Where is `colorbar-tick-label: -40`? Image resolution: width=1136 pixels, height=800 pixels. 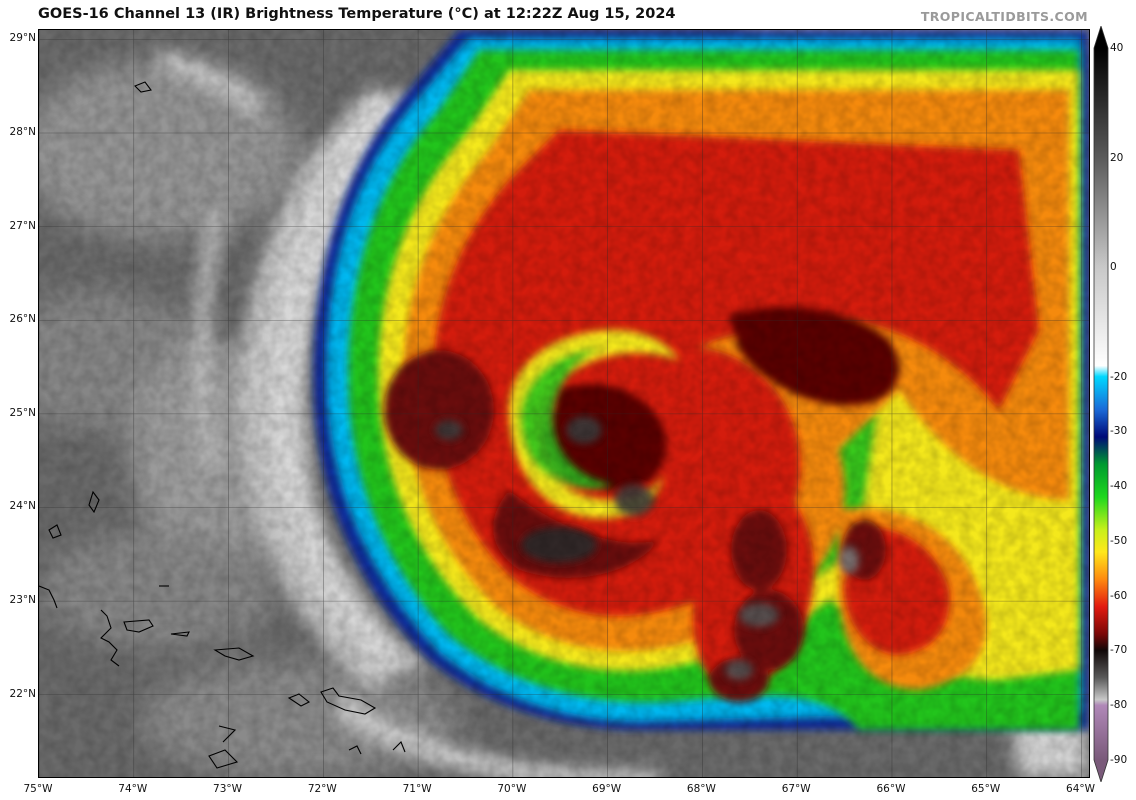
colorbar-tick-label: -40 is located at coordinates (1119, 486).